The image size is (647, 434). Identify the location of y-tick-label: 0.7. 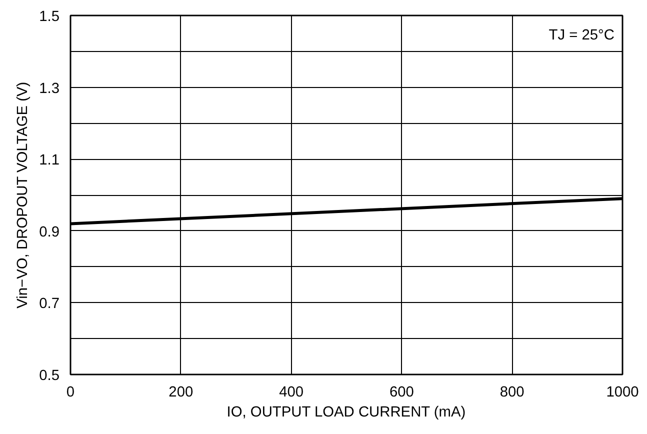
(49, 304).